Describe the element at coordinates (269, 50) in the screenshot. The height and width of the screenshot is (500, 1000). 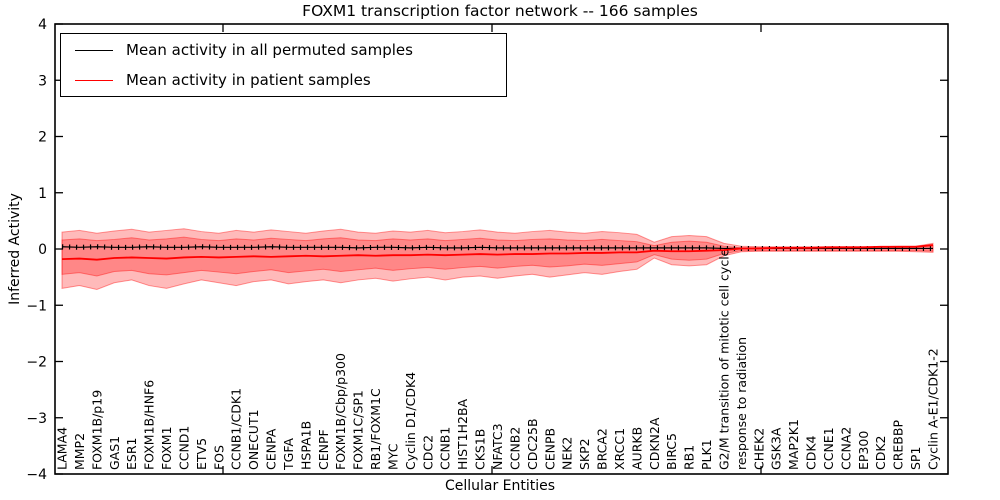
I see `legend-item-label: Mean activity in all permuted samples` at that location.